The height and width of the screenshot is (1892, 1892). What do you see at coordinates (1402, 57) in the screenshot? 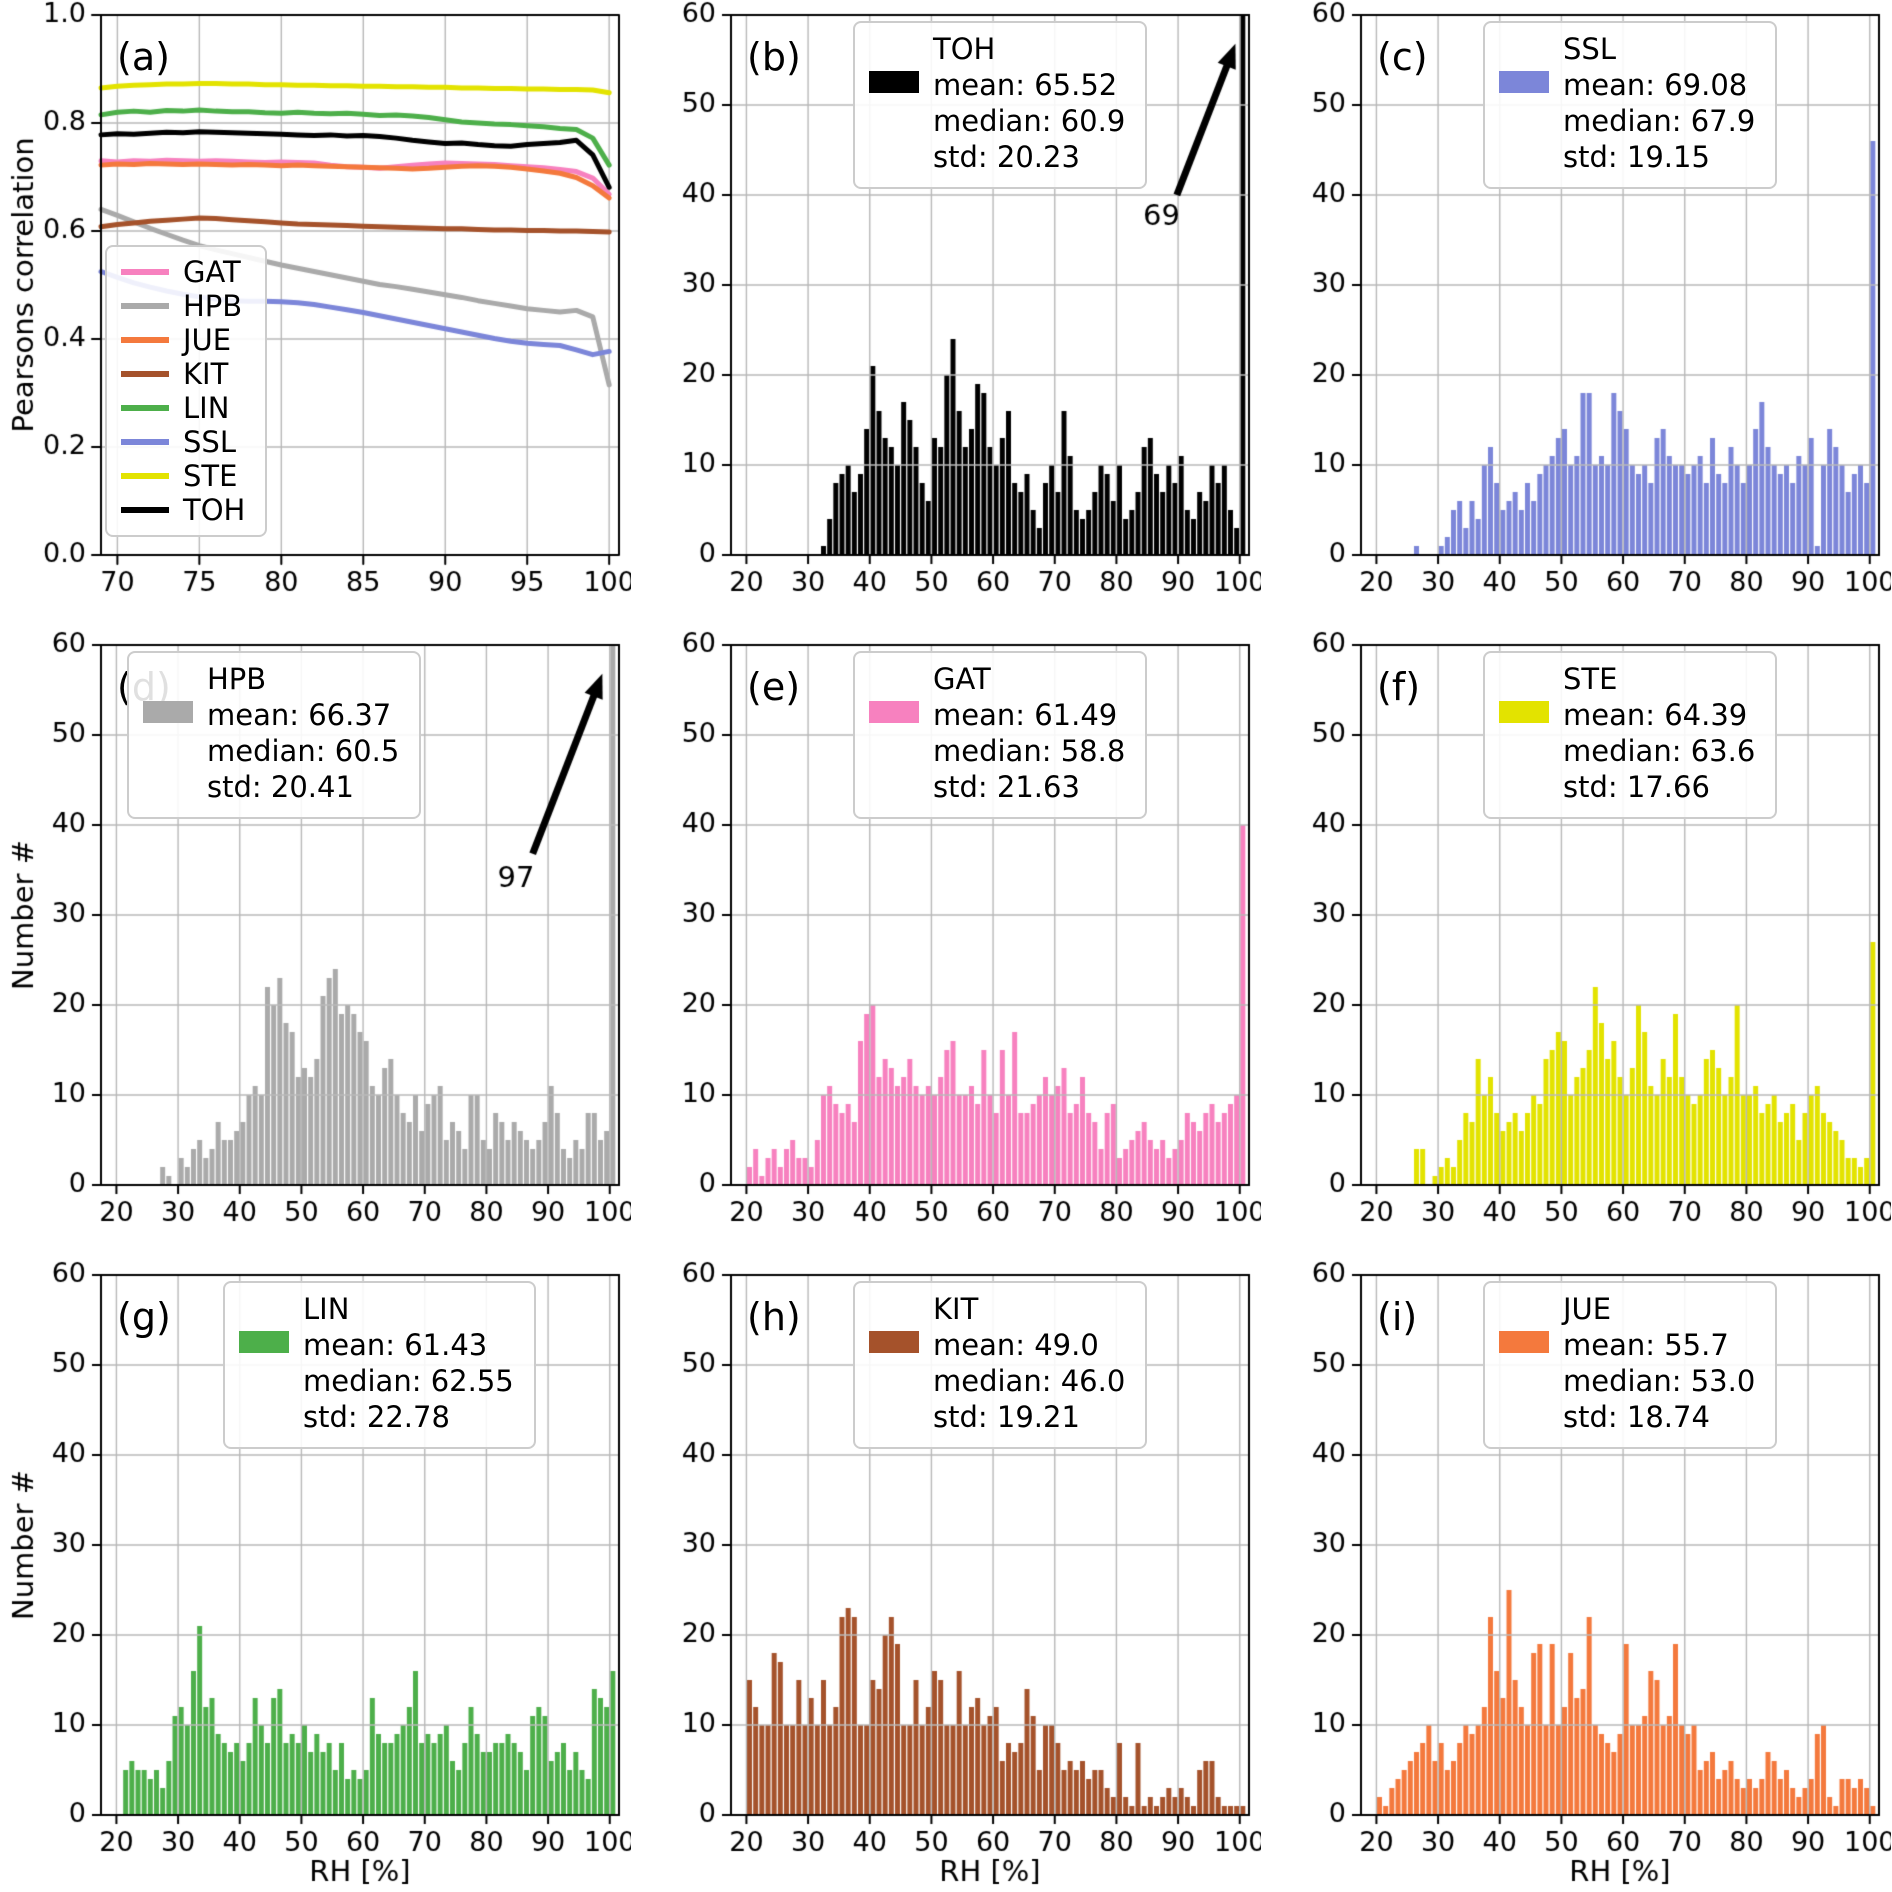
I see `panel-c-label: (c)` at bounding box center [1402, 57].